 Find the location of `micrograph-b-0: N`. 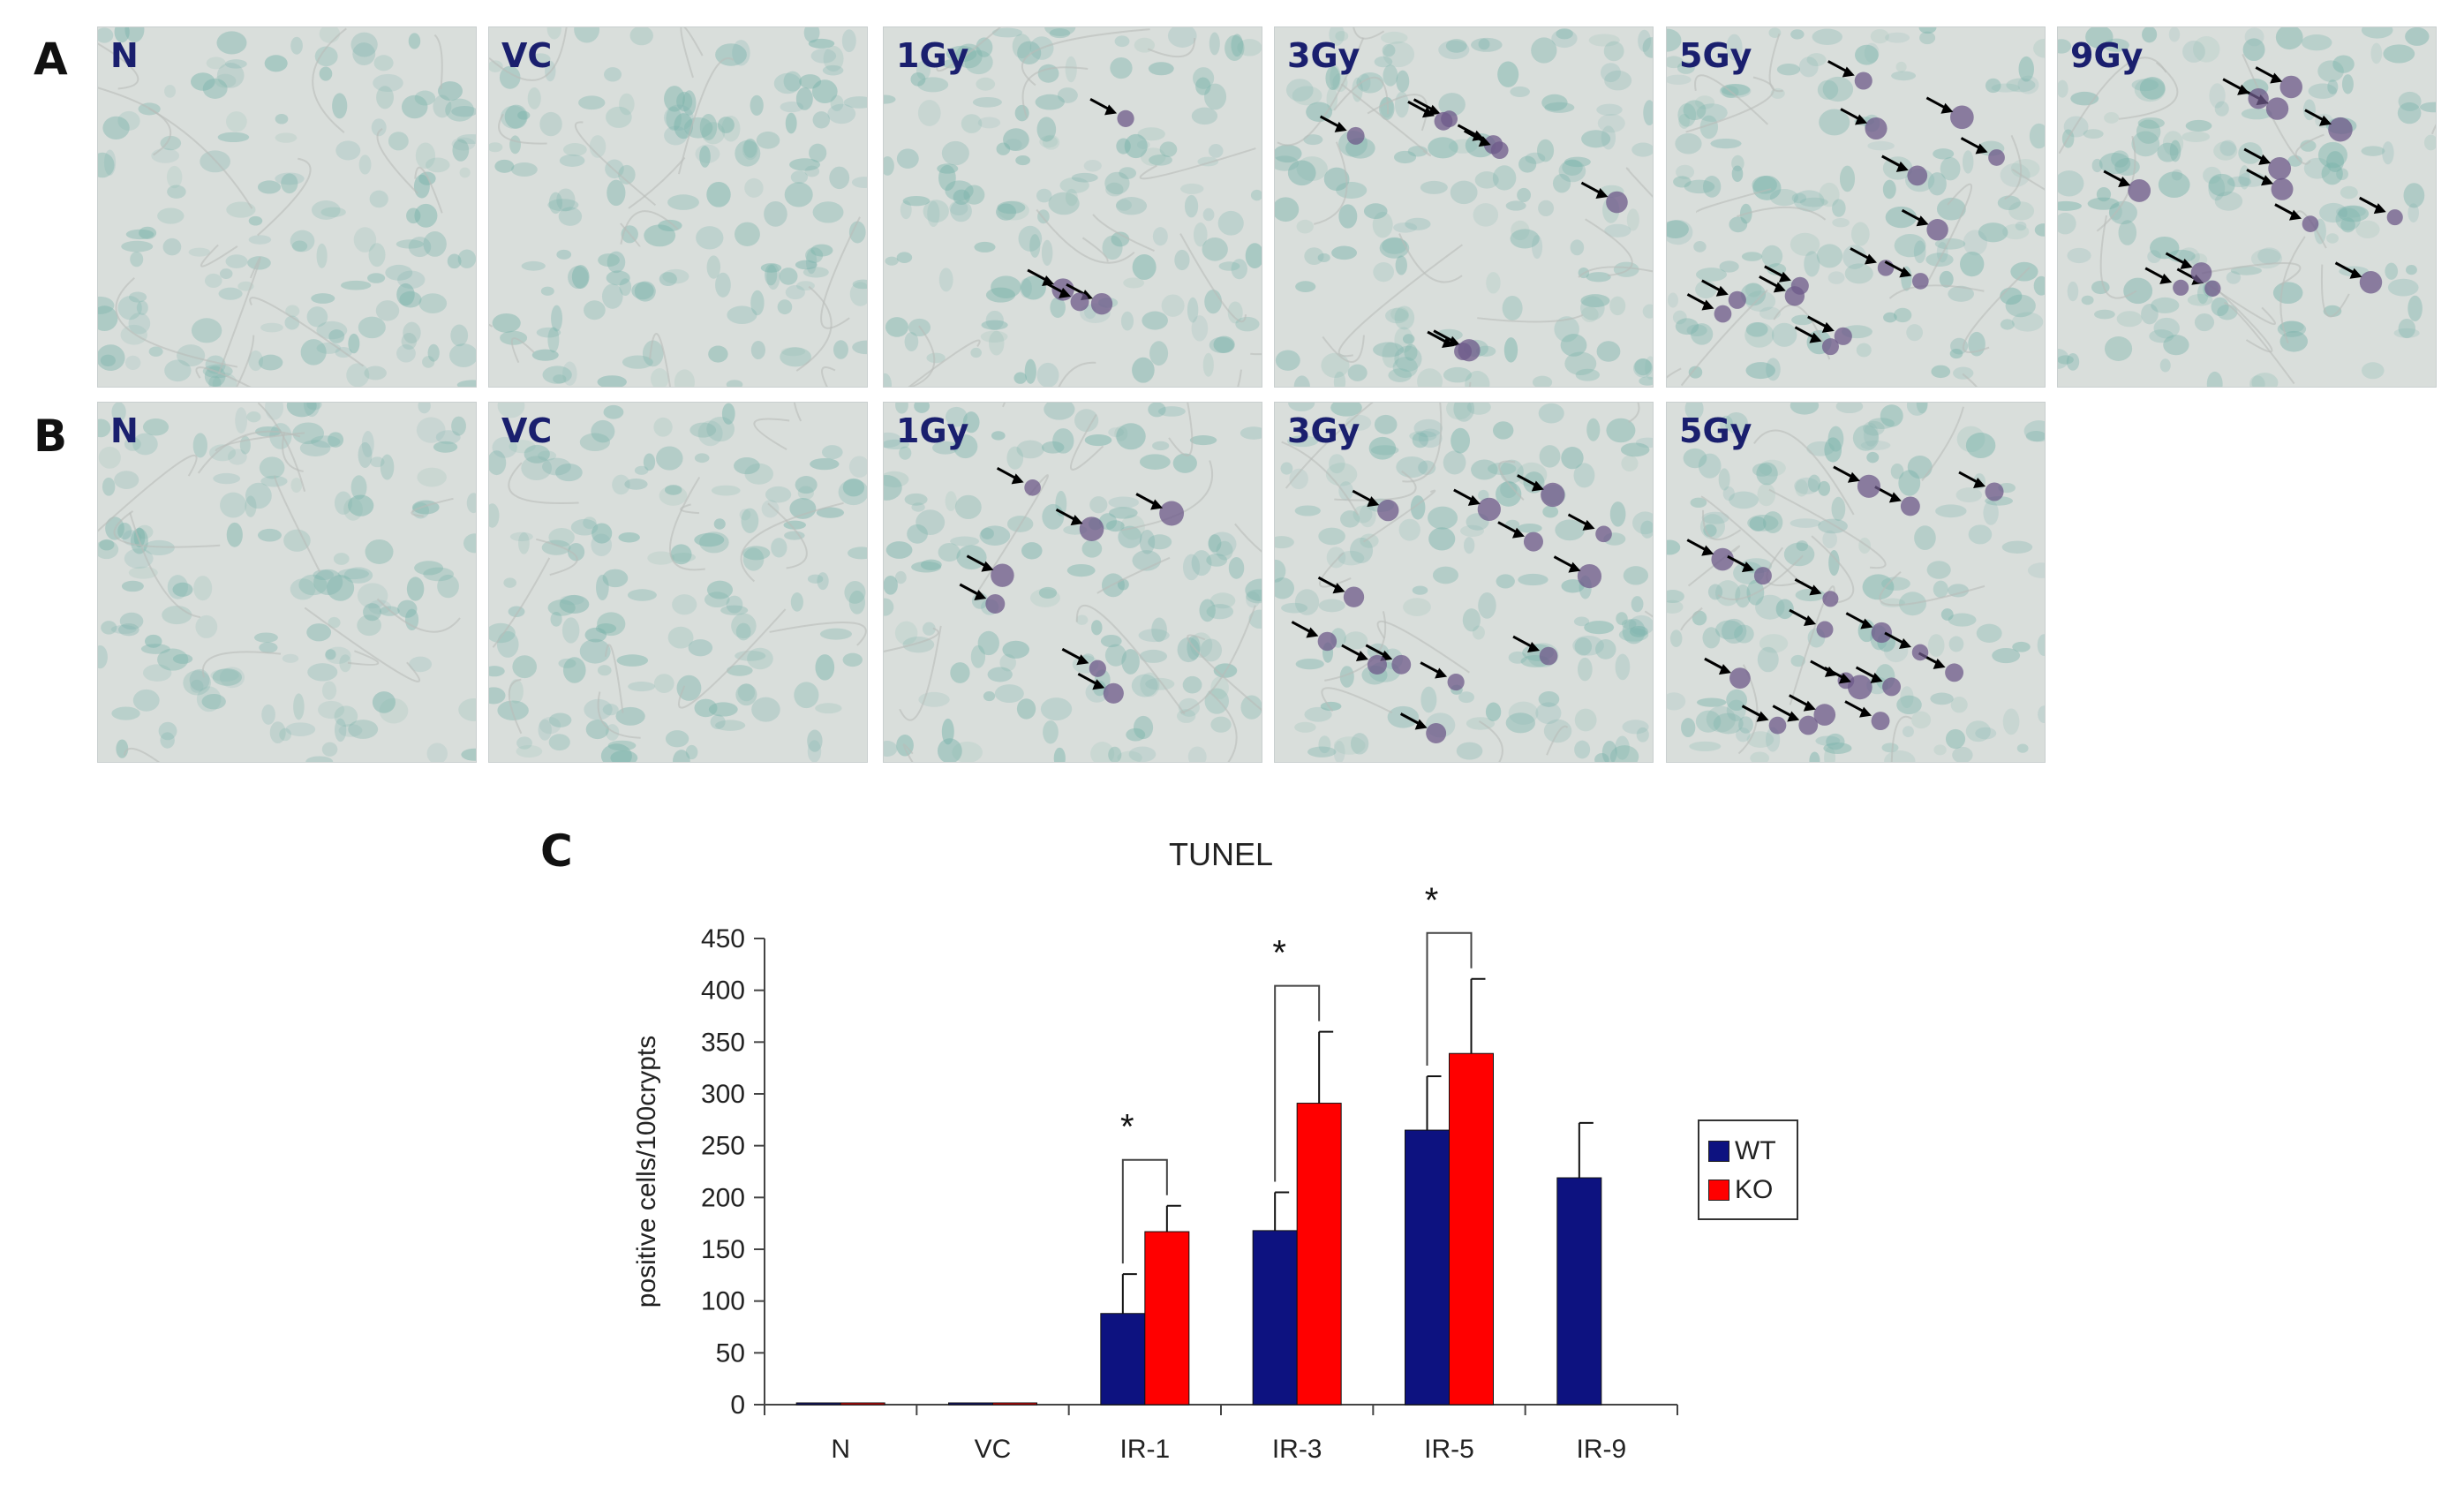

micrograph-b-0: N is located at coordinates (287, 582).